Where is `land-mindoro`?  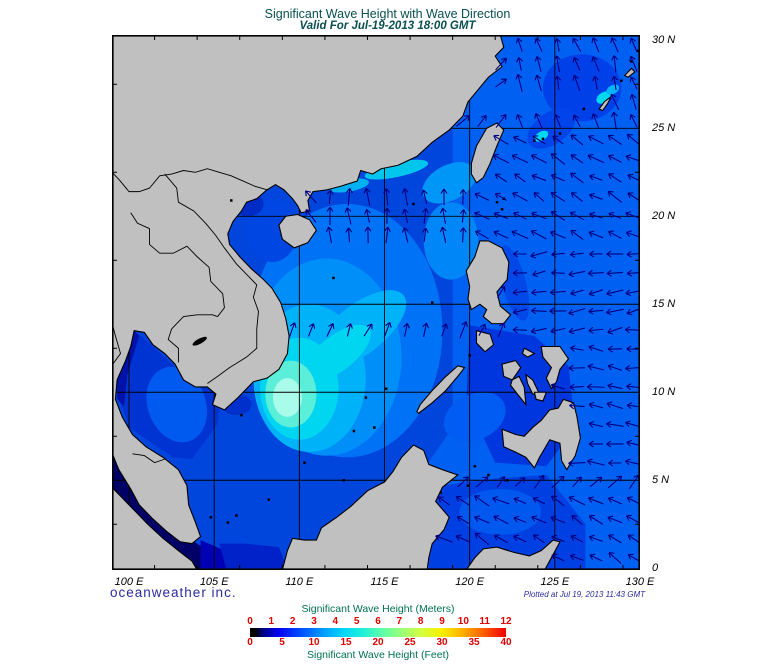 land-mindoro is located at coordinates (485, 341).